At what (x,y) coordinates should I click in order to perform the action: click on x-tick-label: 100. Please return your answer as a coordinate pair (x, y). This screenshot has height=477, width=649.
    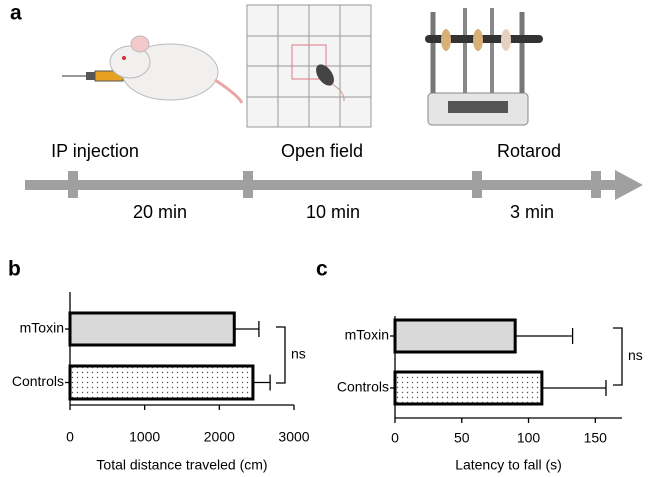
    Looking at the image, I should click on (529, 438).